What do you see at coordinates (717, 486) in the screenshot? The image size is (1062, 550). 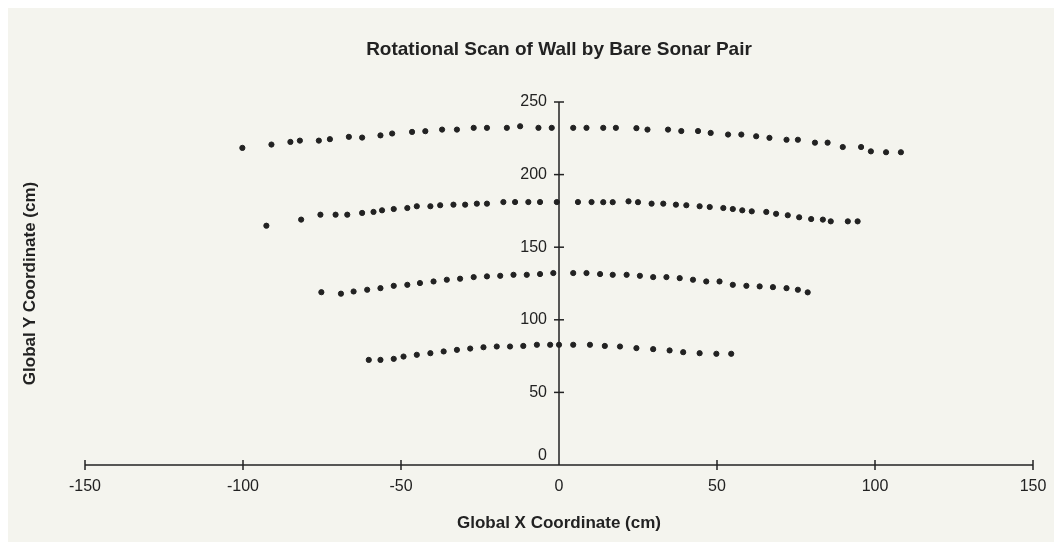 I see `x-tick-label: 50` at bounding box center [717, 486].